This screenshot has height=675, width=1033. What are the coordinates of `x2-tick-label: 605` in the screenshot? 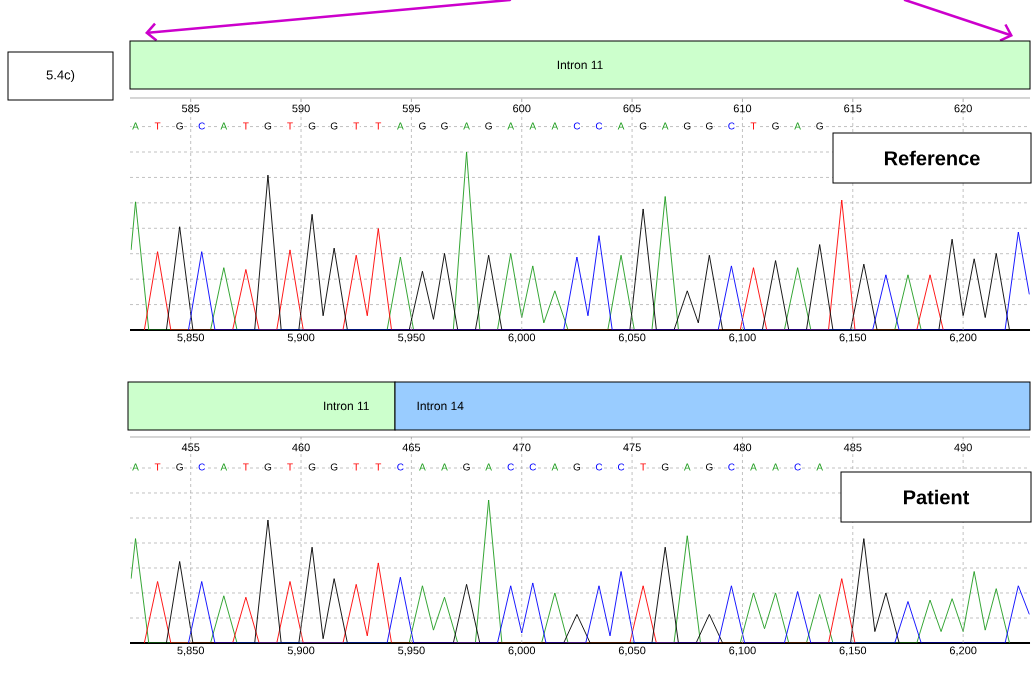 It's located at (632, 108).